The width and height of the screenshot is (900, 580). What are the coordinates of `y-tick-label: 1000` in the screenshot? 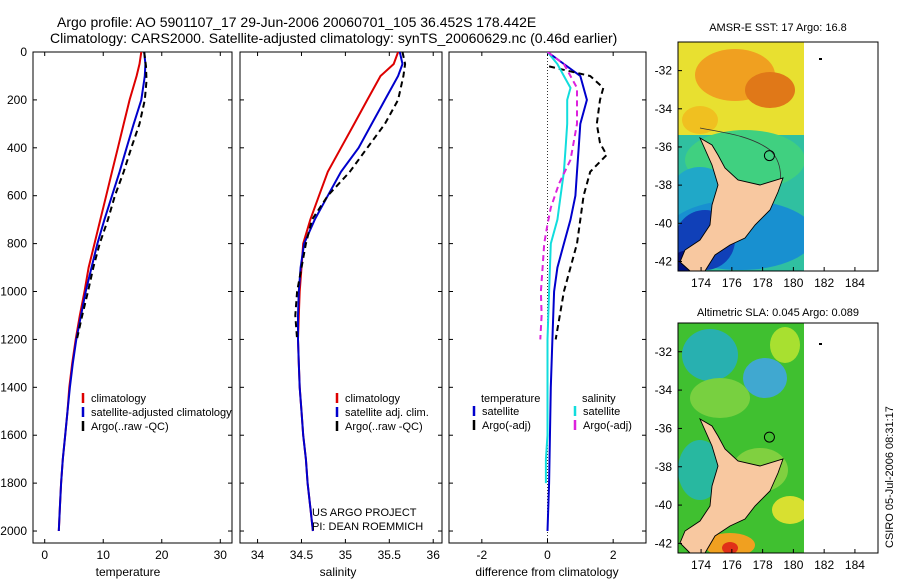 It's located at (13, 292).